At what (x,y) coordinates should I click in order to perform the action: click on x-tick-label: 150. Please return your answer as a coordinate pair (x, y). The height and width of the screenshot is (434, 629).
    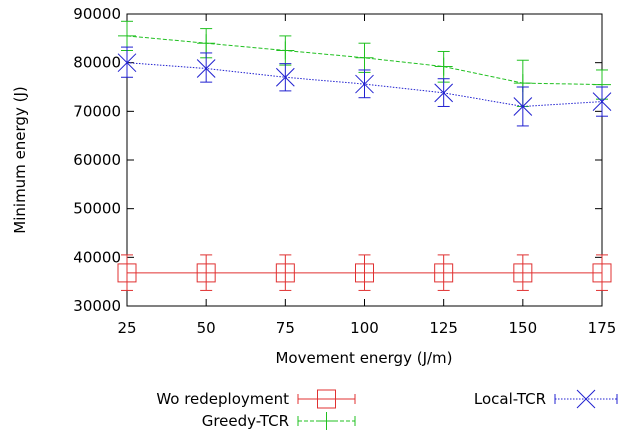
    Looking at the image, I should click on (523, 328).